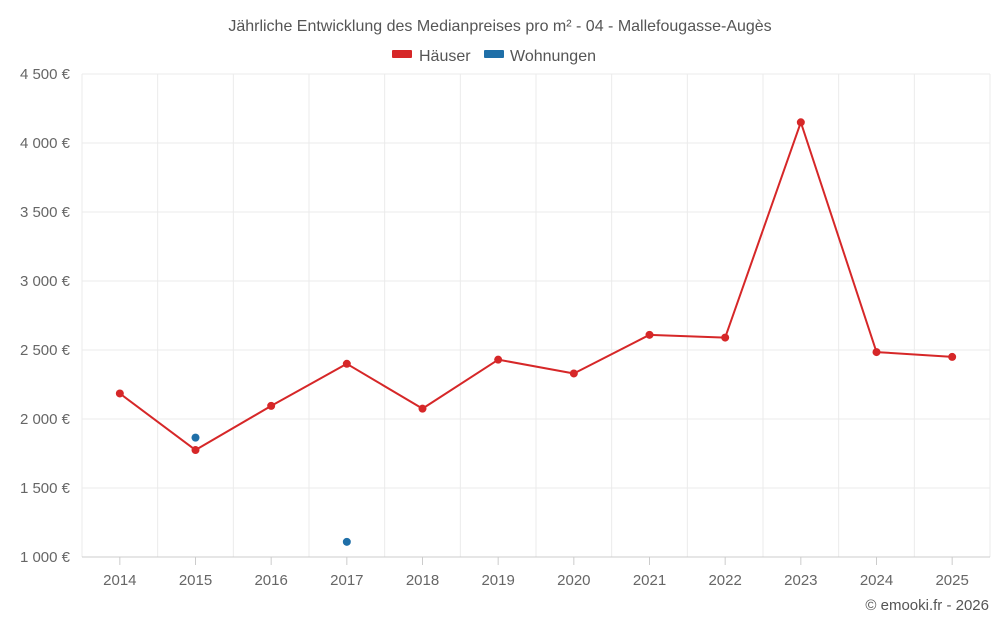  I want to click on x-tick-label: 2022, so click(724, 580).